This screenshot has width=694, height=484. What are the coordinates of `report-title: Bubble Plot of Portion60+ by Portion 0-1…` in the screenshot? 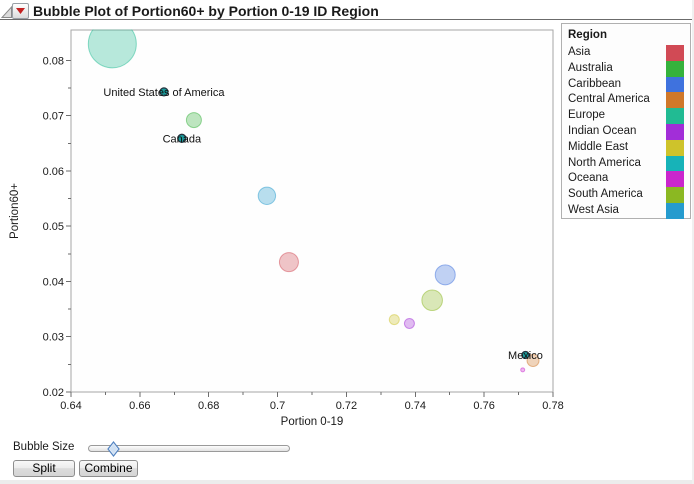 It's located at (206, 11).